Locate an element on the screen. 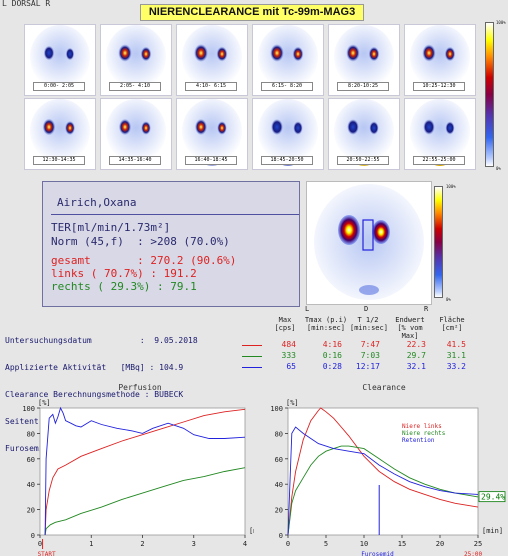  y-tick-label: 0 is located at coordinates (33, 536).